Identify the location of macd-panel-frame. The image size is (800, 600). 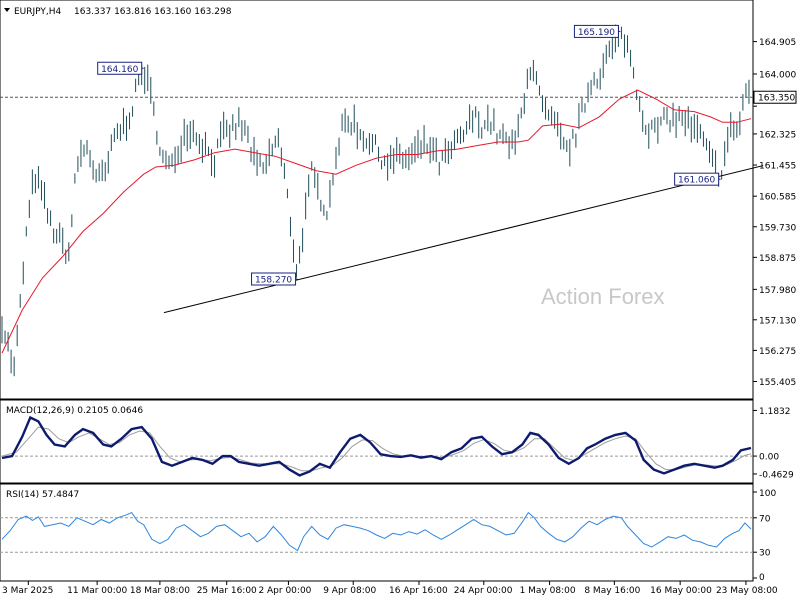
(377, 441).